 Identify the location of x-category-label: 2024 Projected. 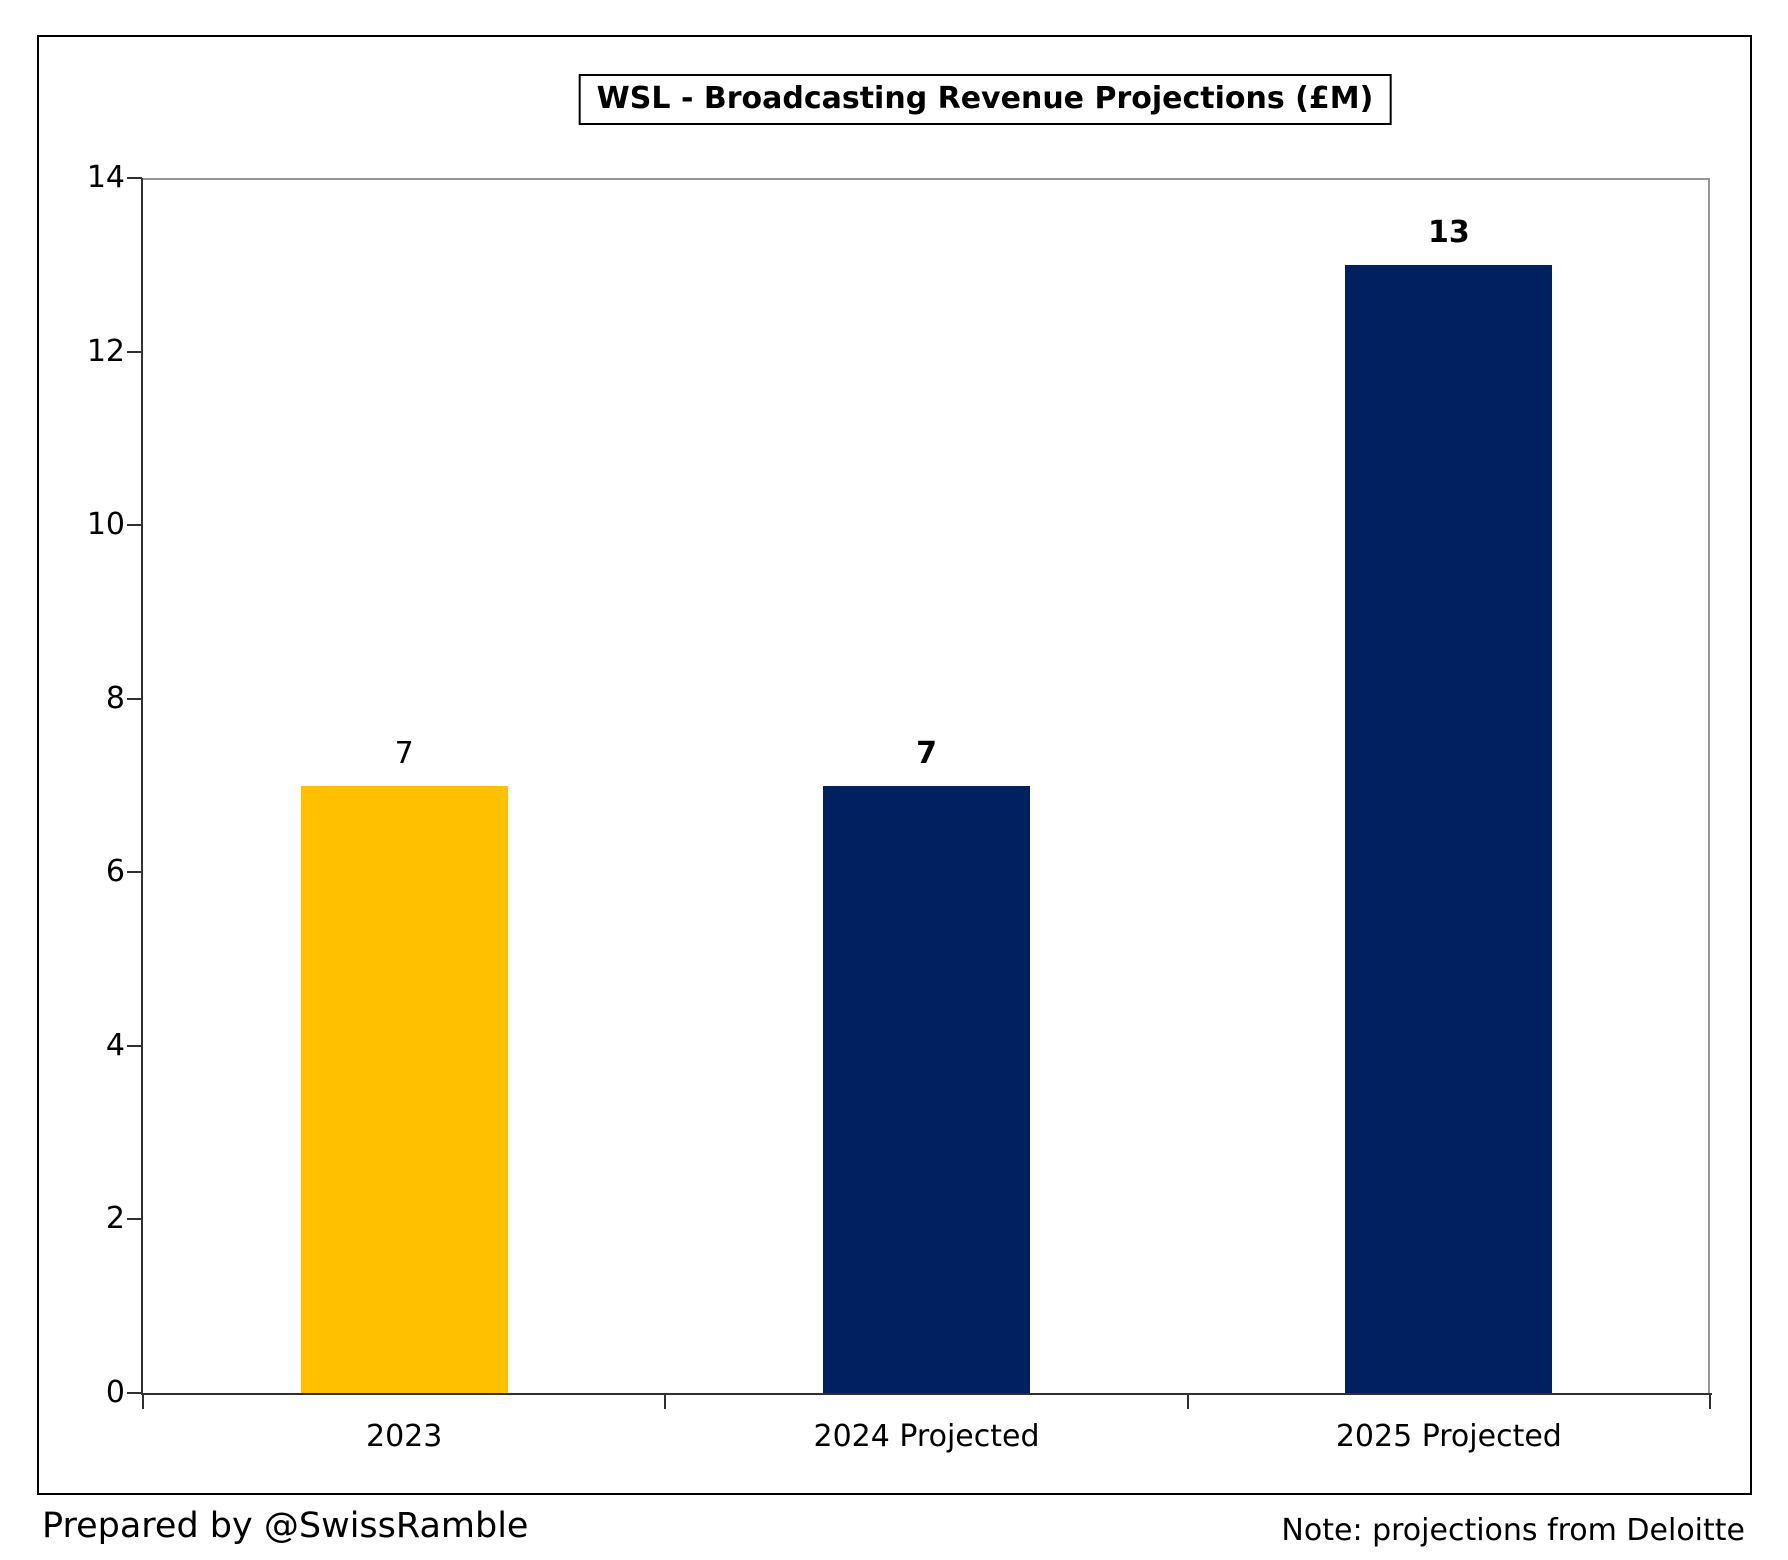
(926, 1436).